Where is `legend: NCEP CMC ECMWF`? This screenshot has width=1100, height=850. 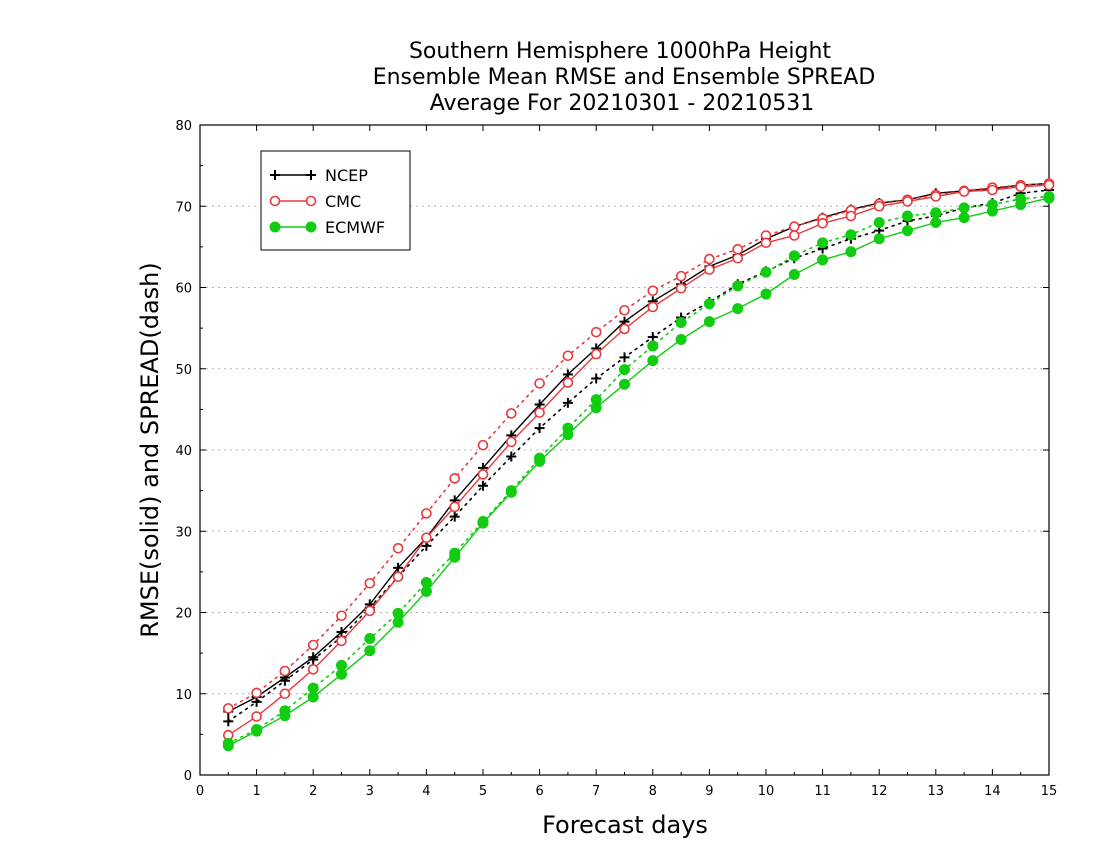 legend: NCEP CMC ECMWF is located at coordinates (335, 200).